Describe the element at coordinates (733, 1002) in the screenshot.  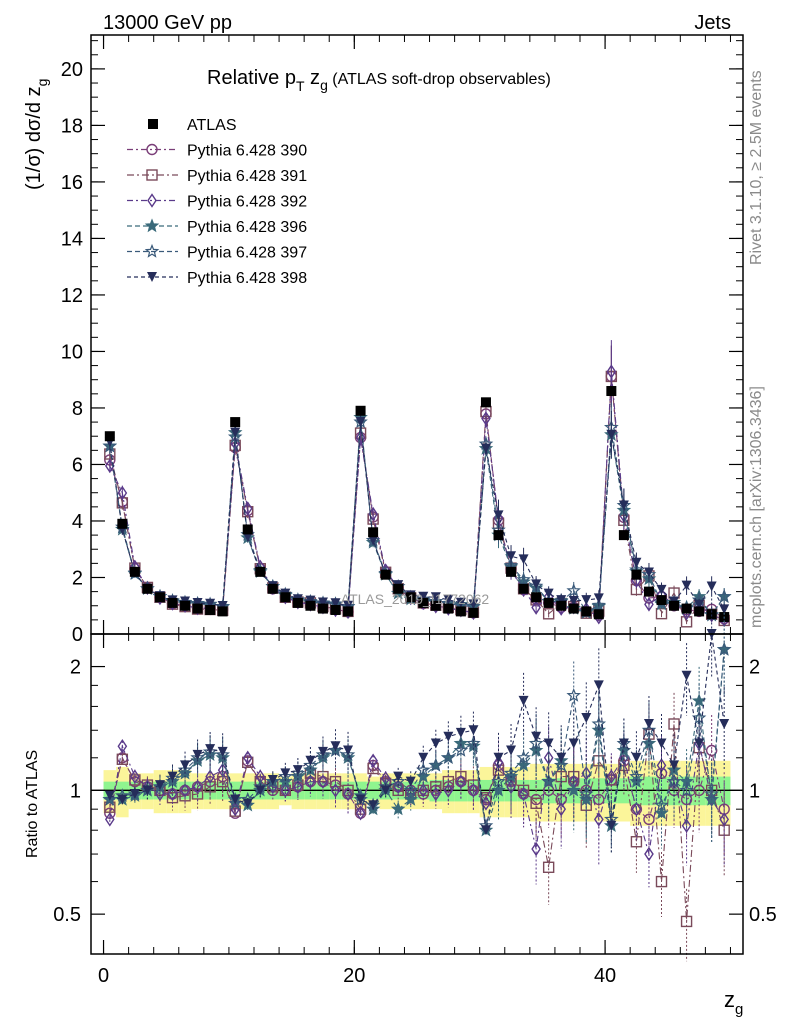
I see `x-axis-label: zg` at that location.